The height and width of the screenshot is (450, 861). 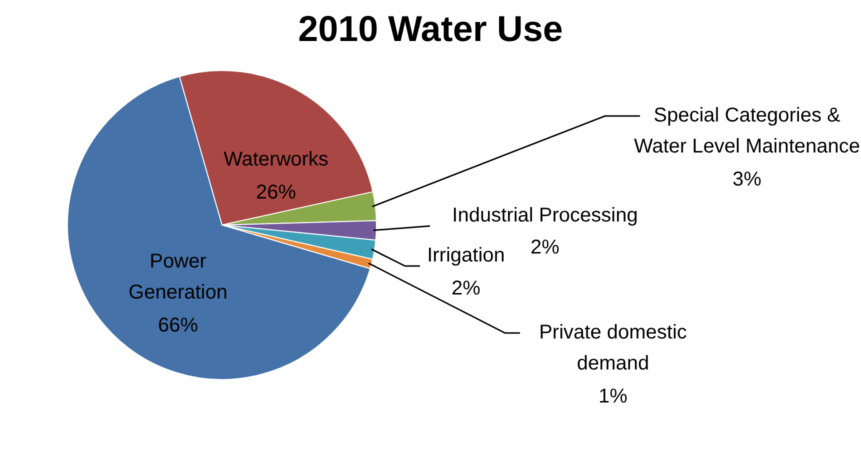 What do you see at coordinates (466, 255) in the screenshot?
I see `slice-label: Irrigation` at bounding box center [466, 255].